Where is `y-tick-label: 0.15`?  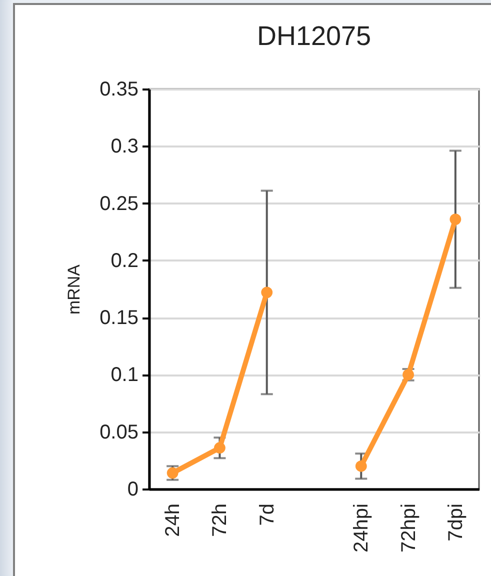
y-tick-label: 0.15 is located at coordinates (119, 318).